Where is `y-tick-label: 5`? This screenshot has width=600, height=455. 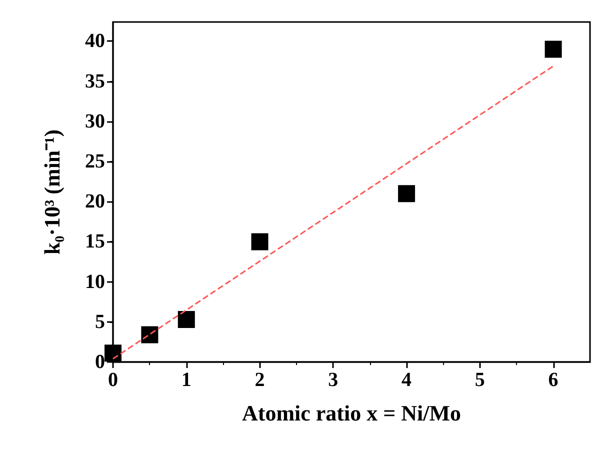 y-tick-label: 5 is located at coordinates (100, 321).